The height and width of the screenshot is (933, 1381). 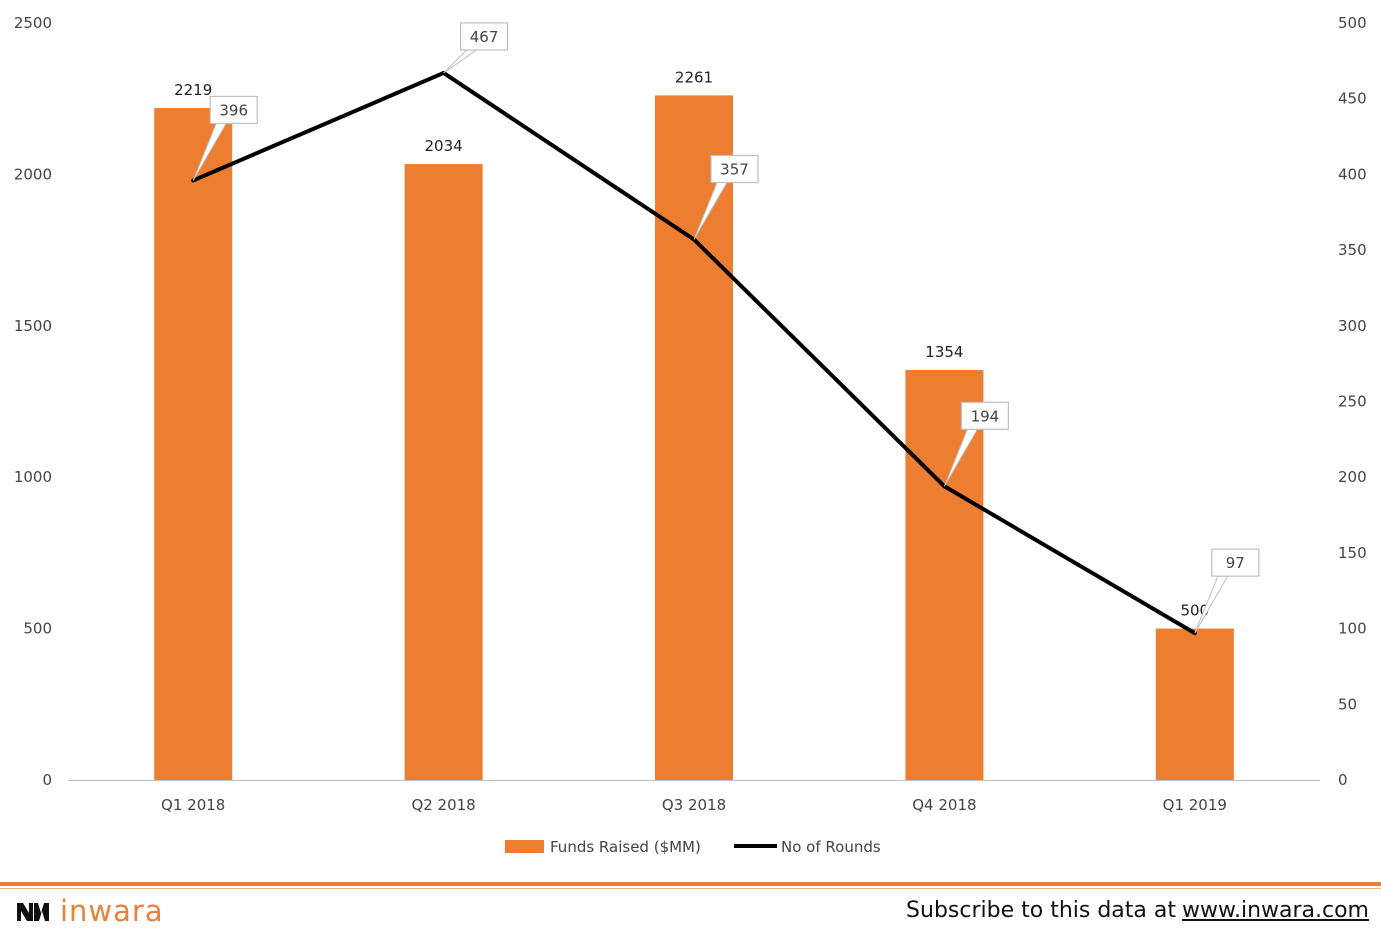 What do you see at coordinates (1352, 553) in the screenshot?
I see `right-tick-label: 150` at bounding box center [1352, 553].